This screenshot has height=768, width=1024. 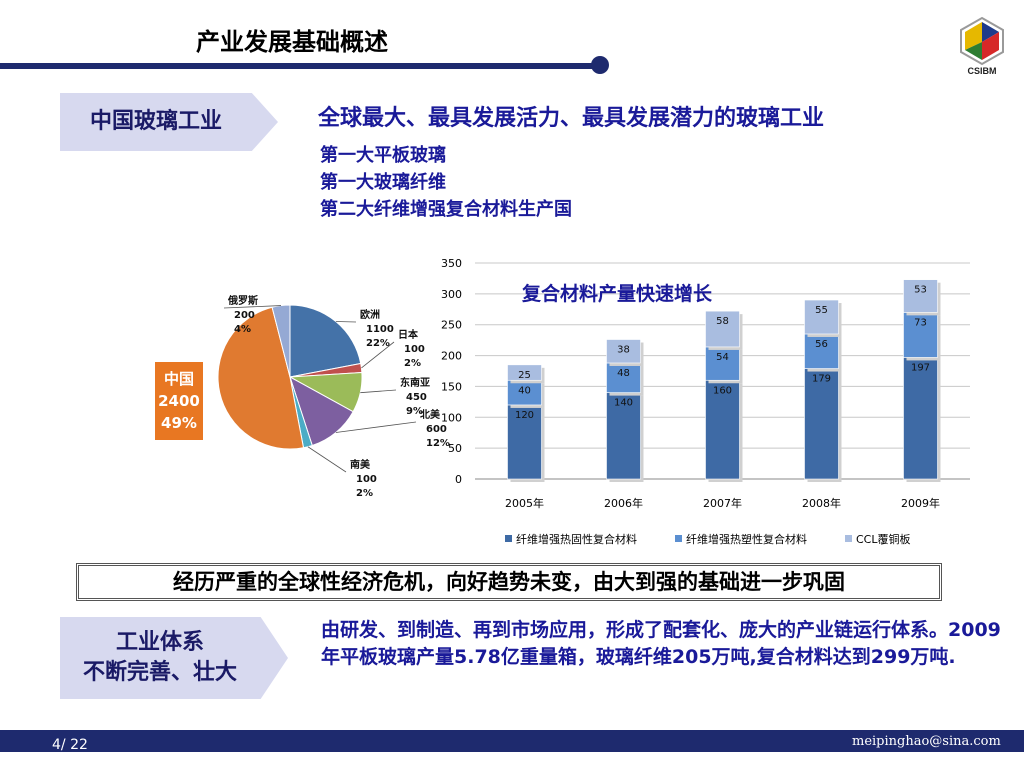 I want to click on bar-value-label: 73, so click(x=920, y=322).